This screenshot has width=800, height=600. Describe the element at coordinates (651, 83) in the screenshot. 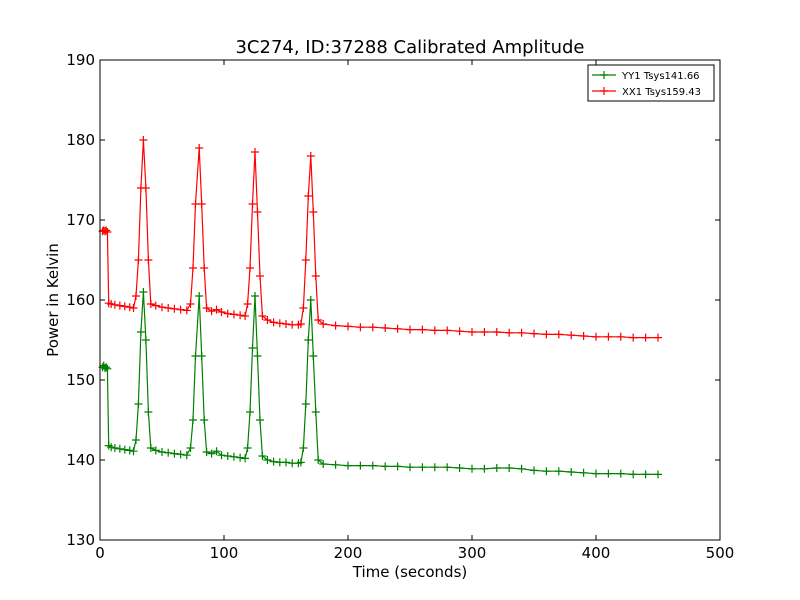

I see `legend: YY1 Tsys141.66 XX1 Tsys159.43` at that location.